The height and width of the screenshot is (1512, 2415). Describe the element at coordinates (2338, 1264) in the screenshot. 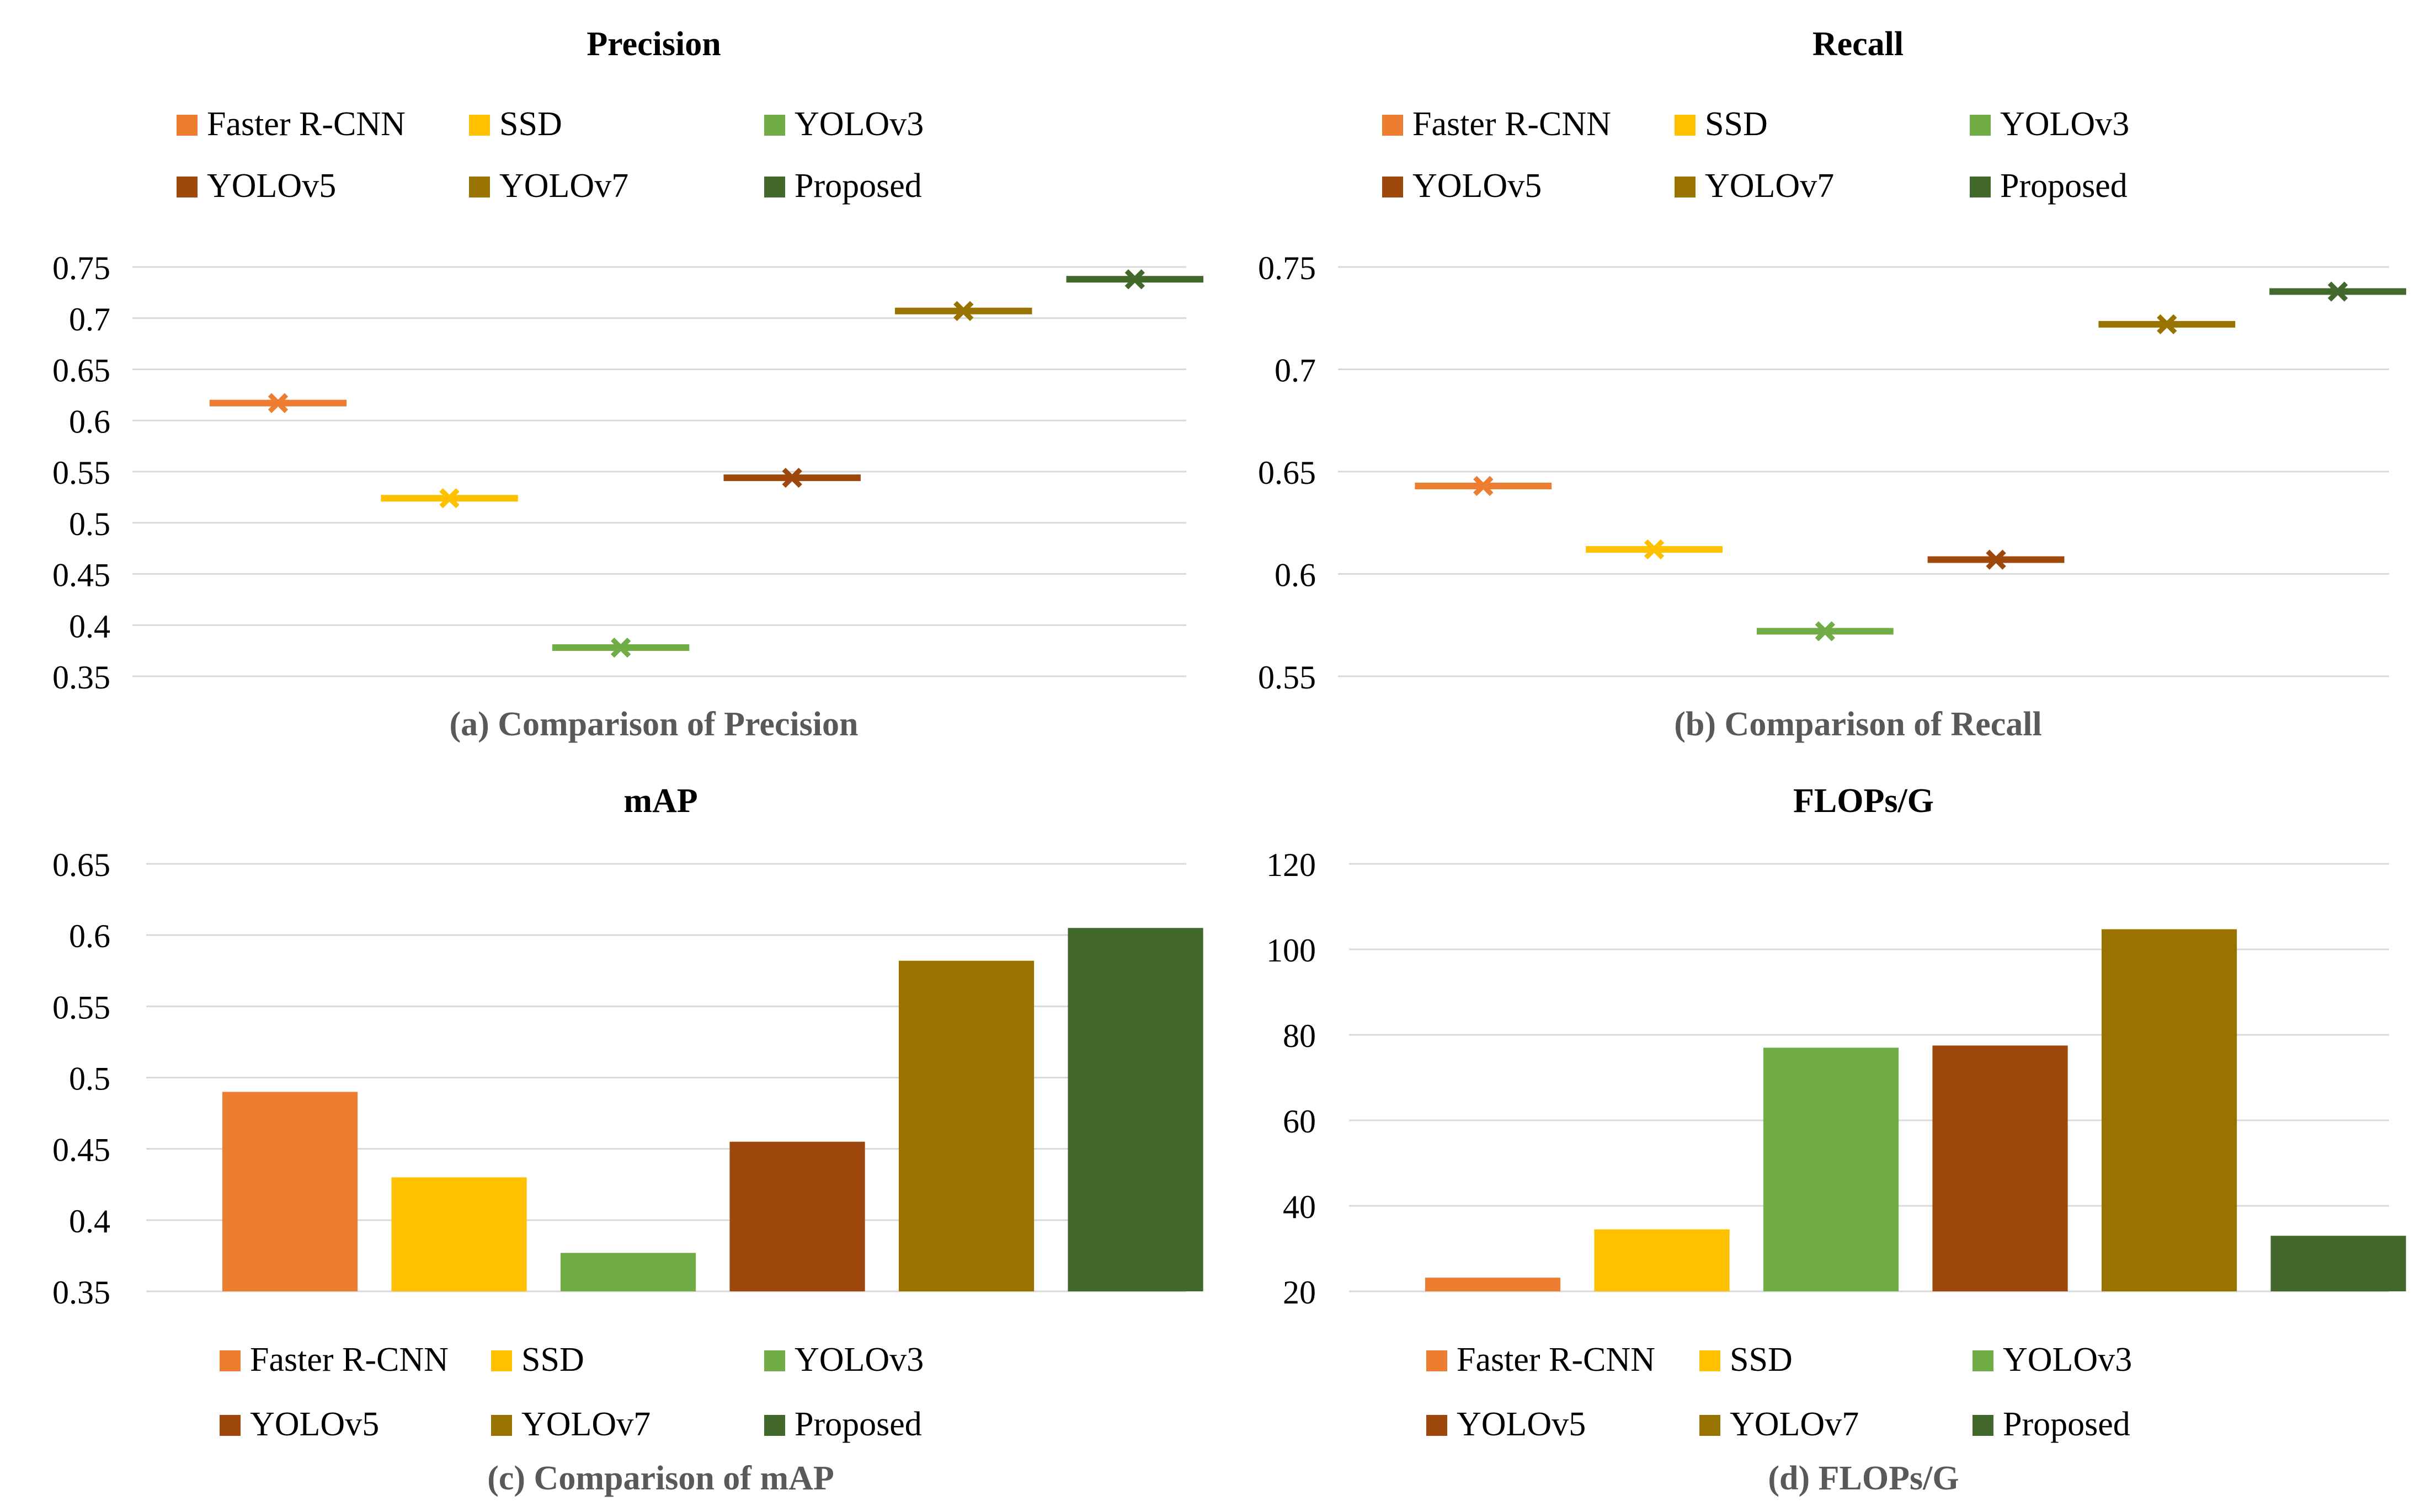

I see `bar-proposed` at that location.